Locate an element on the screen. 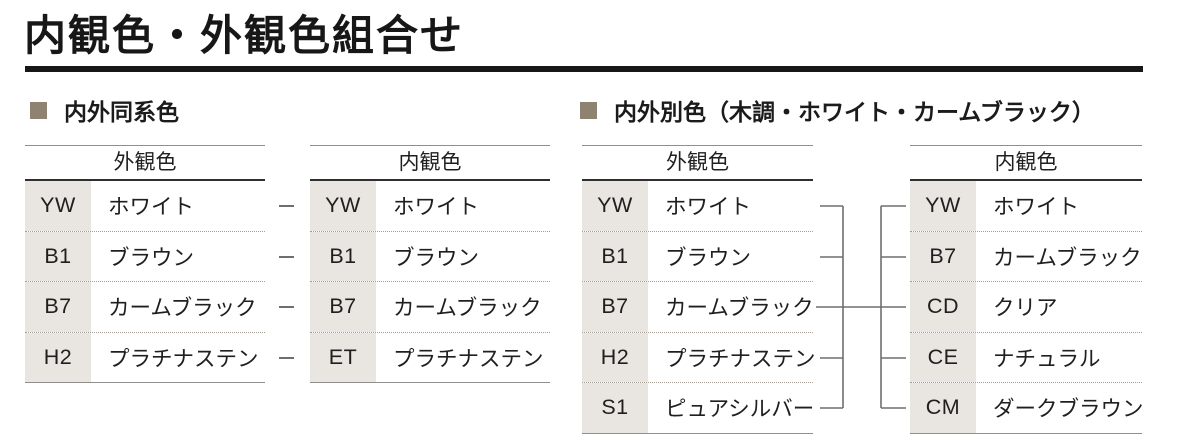 The height and width of the screenshot is (448, 1200). color-name-cell: クリア is located at coordinates (1025, 308).